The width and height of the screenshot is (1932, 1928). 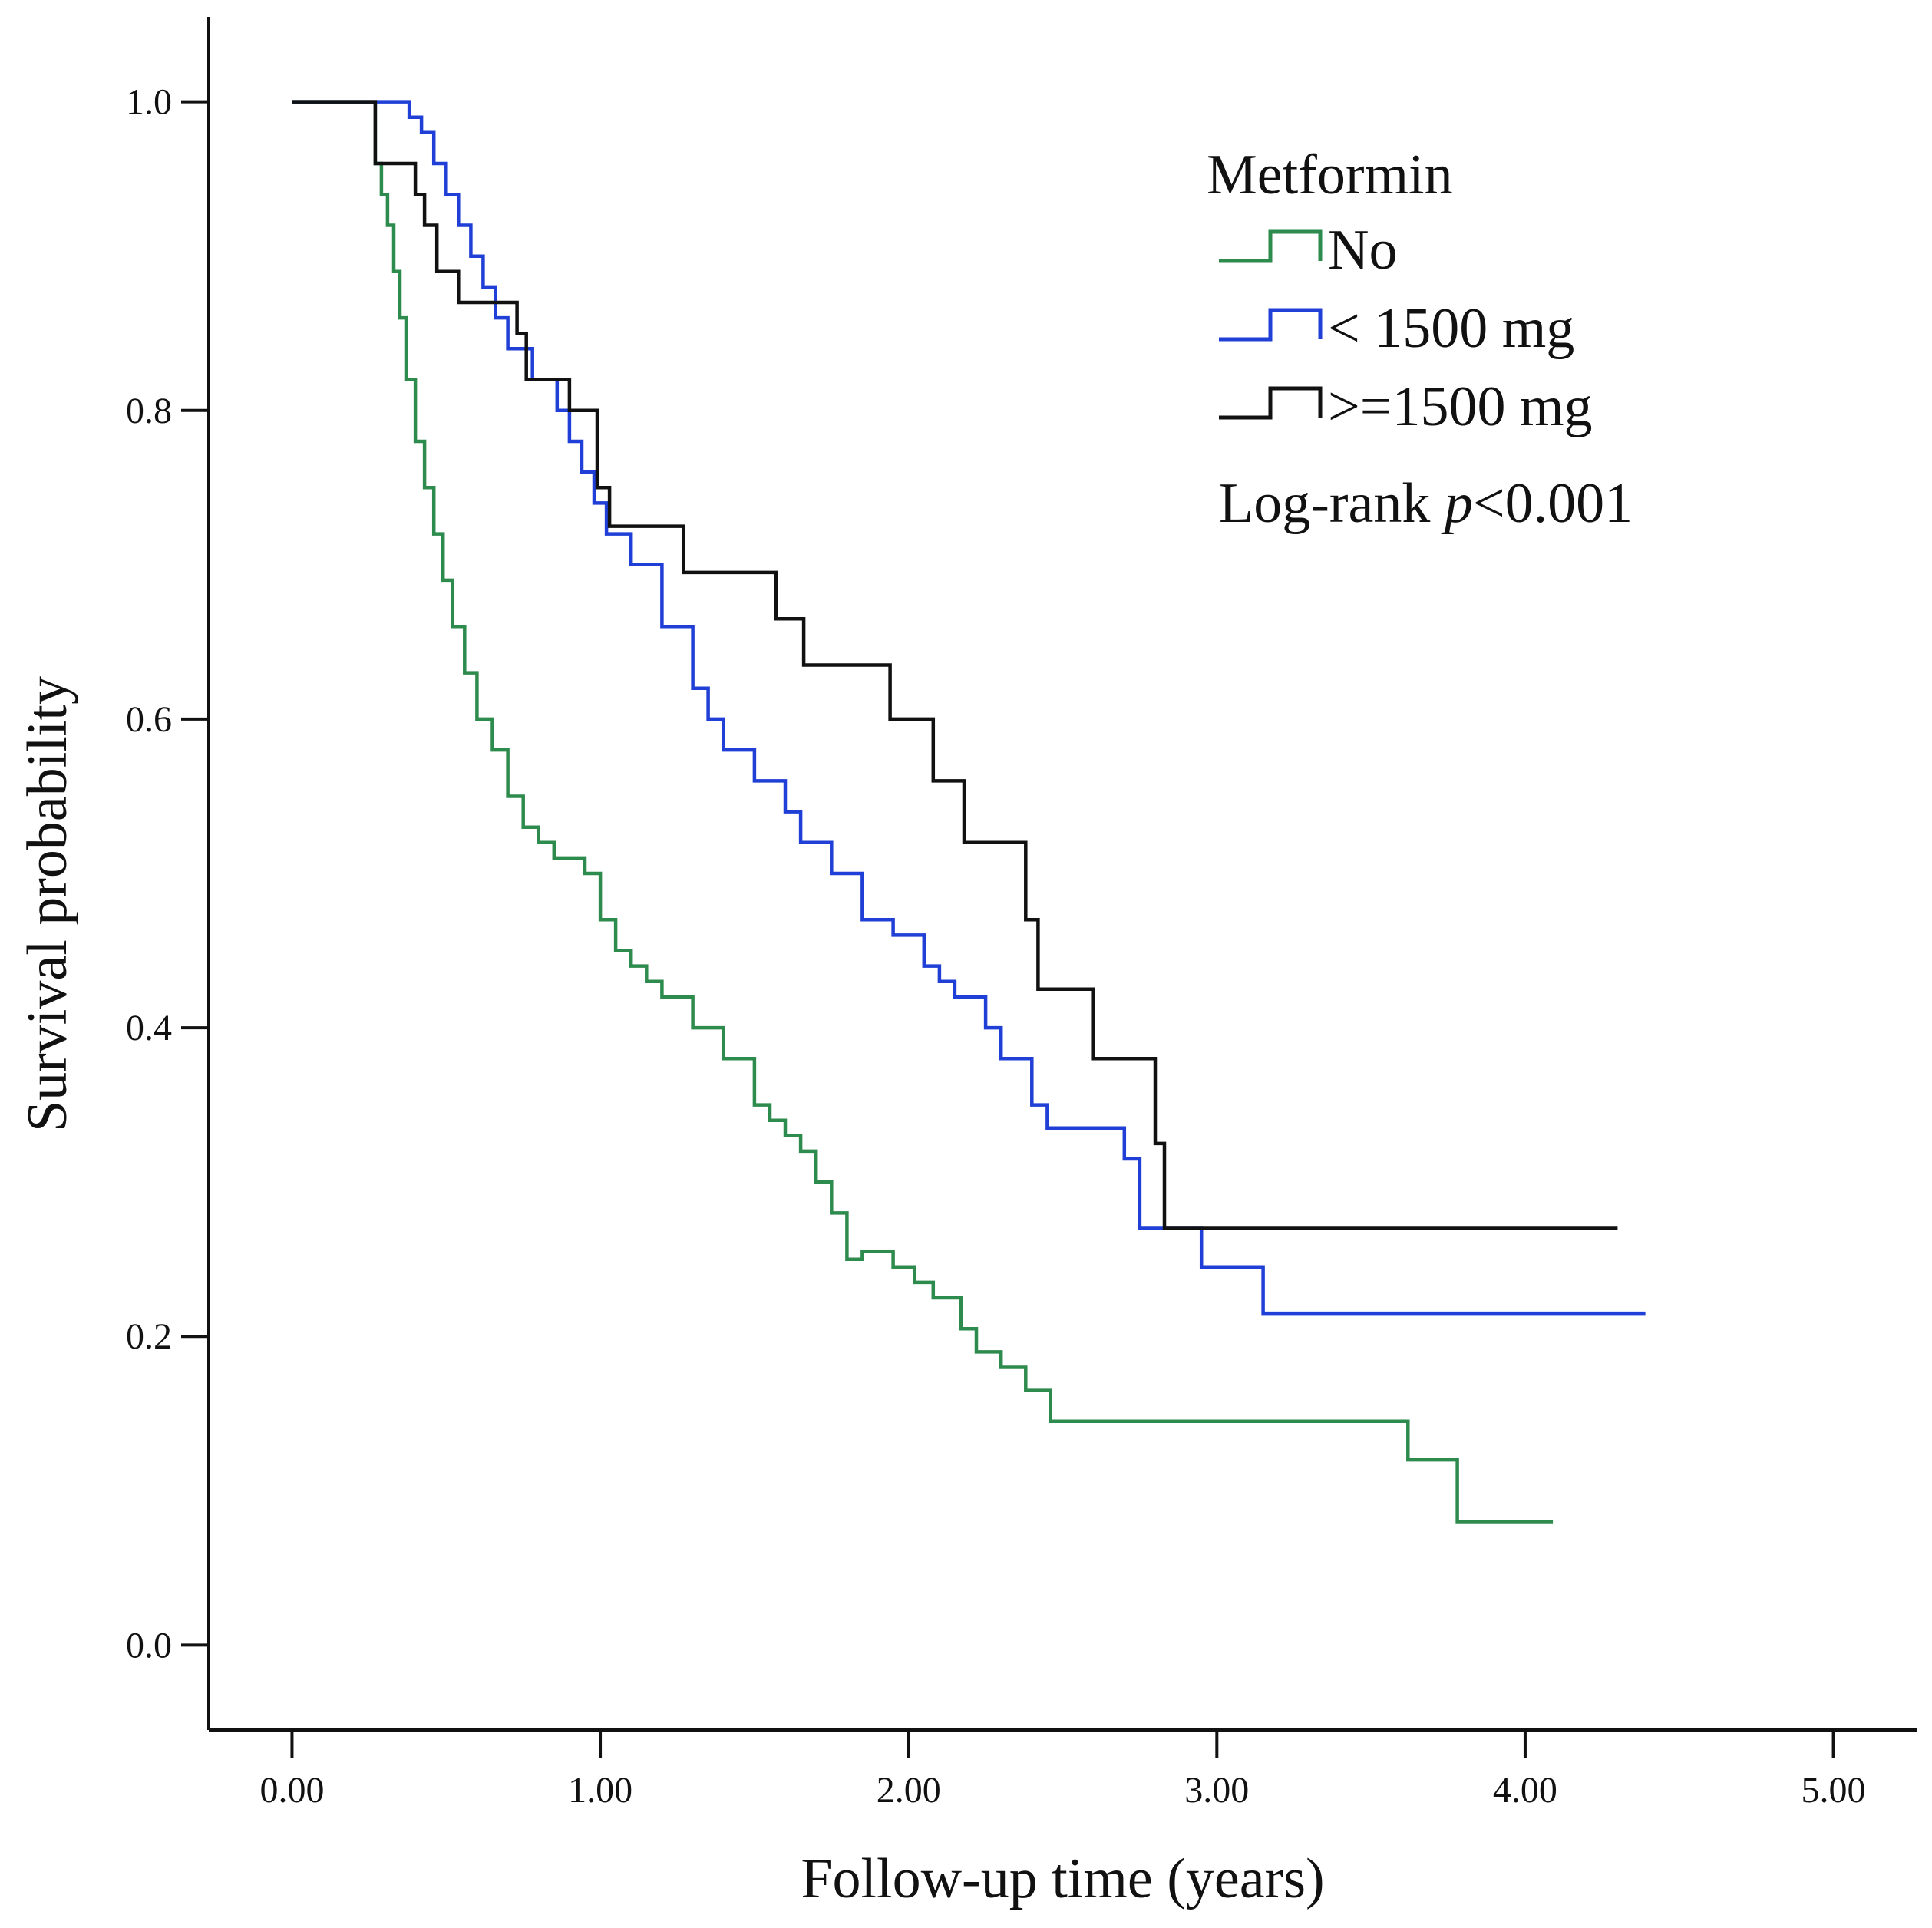 What do you see at coordinates (1451, 328) in the screenshot?
I see `legend-label: < 1500 mg` at bounding box center [1451, 328].